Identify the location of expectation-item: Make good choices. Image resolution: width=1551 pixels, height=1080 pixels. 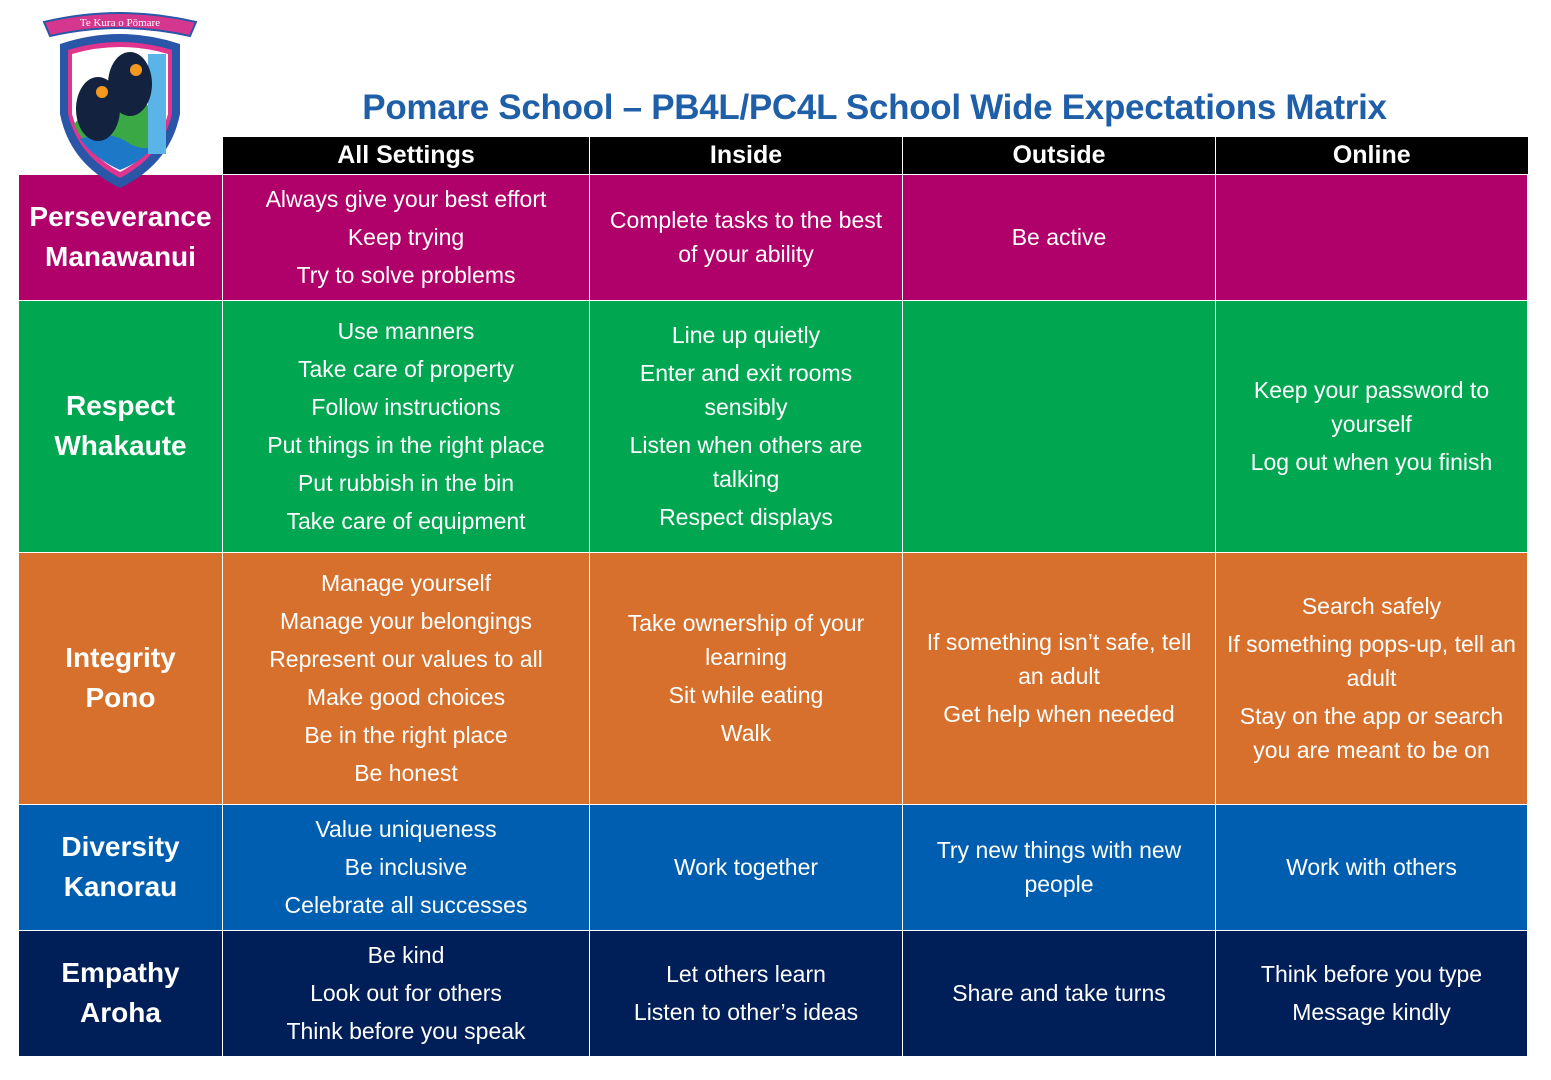
(406, 697).